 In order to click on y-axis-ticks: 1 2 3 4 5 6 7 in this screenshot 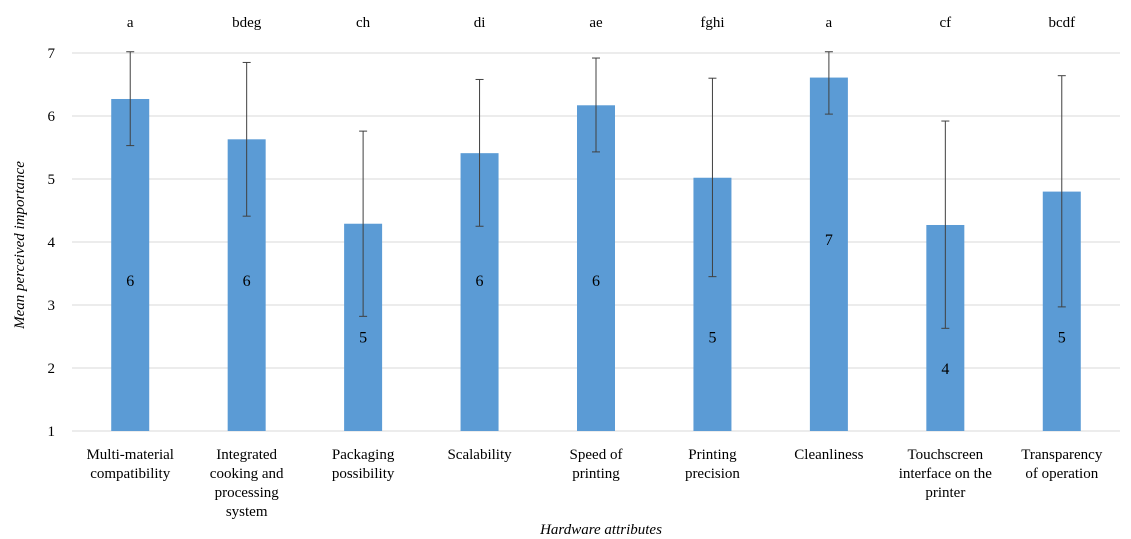, I will do `click(52, 243)`.